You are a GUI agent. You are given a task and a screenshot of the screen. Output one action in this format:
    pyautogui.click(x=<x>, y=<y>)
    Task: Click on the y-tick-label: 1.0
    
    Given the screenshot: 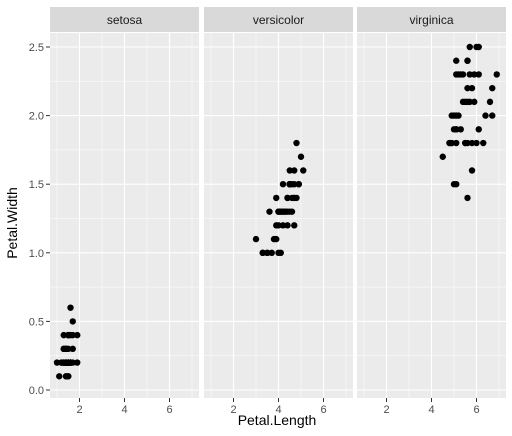 What is the action you would take?
    pyautogui.click(x=36, y=254)
    